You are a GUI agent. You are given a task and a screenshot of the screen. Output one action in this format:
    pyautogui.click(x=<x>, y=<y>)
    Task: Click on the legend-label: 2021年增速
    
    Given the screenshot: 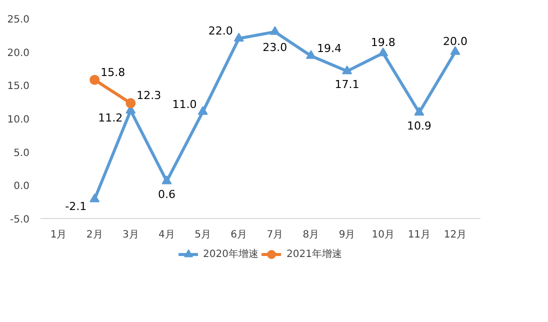 What is the action you would take?
    pyautogui.click(x=314, y=254)
    